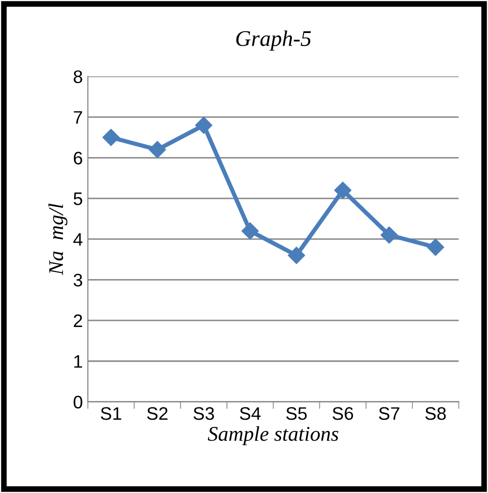 The width and height of the screenshot is (488, 493). Describe the element at coordinates (58, 240) in the screenshot. I see `y-axis-title: Na mg/l` at that location.